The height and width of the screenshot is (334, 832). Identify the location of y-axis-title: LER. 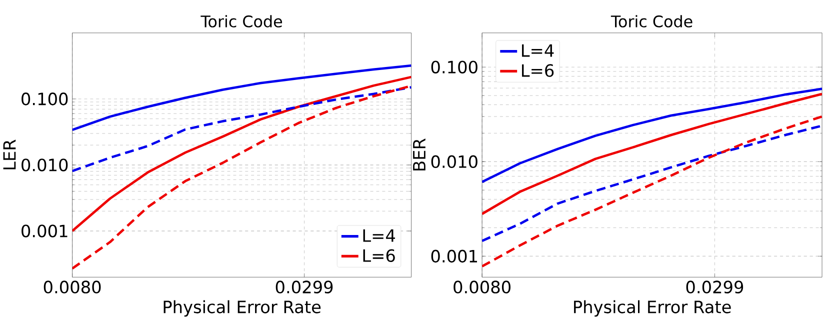
(9, 155).